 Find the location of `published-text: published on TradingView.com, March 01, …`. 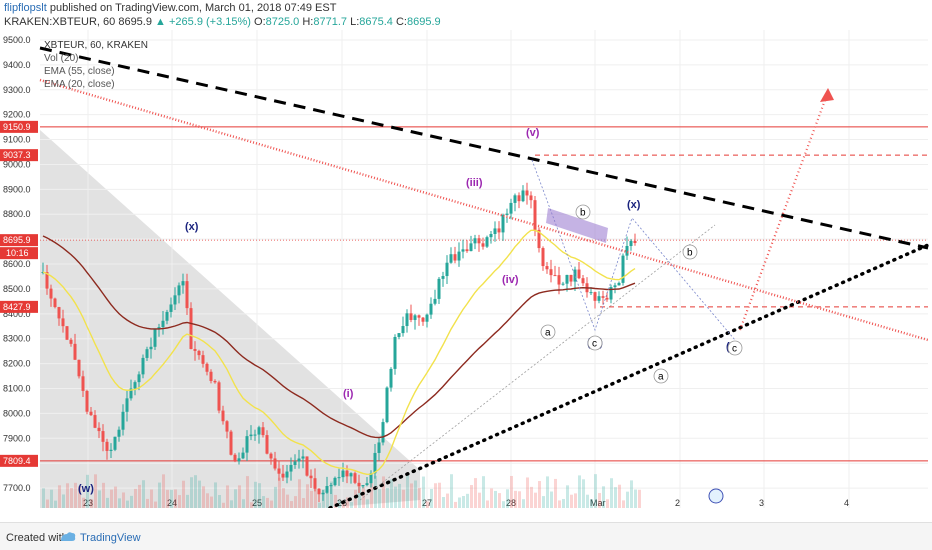

published-text: published on TradingView.com, March 01, … is located at coordinates (193, 8).